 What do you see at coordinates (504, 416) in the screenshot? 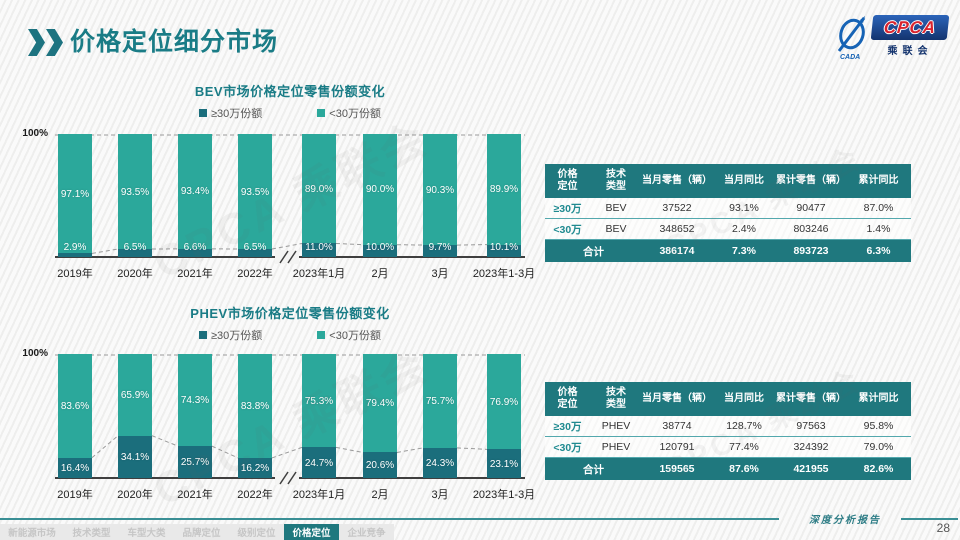
I see `stacked-bar: 76.9% 23.1%` at bounding box center [504, 416].